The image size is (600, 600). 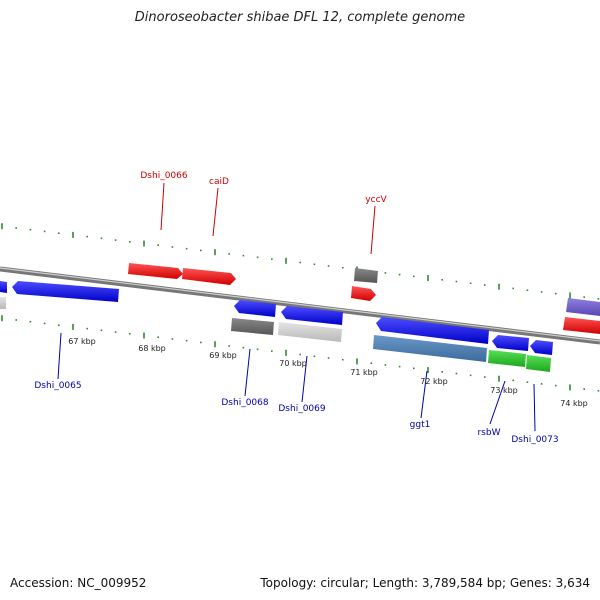 I want to click on tick-label-68kbp: 68 kbp, so click(x=152, y=348).